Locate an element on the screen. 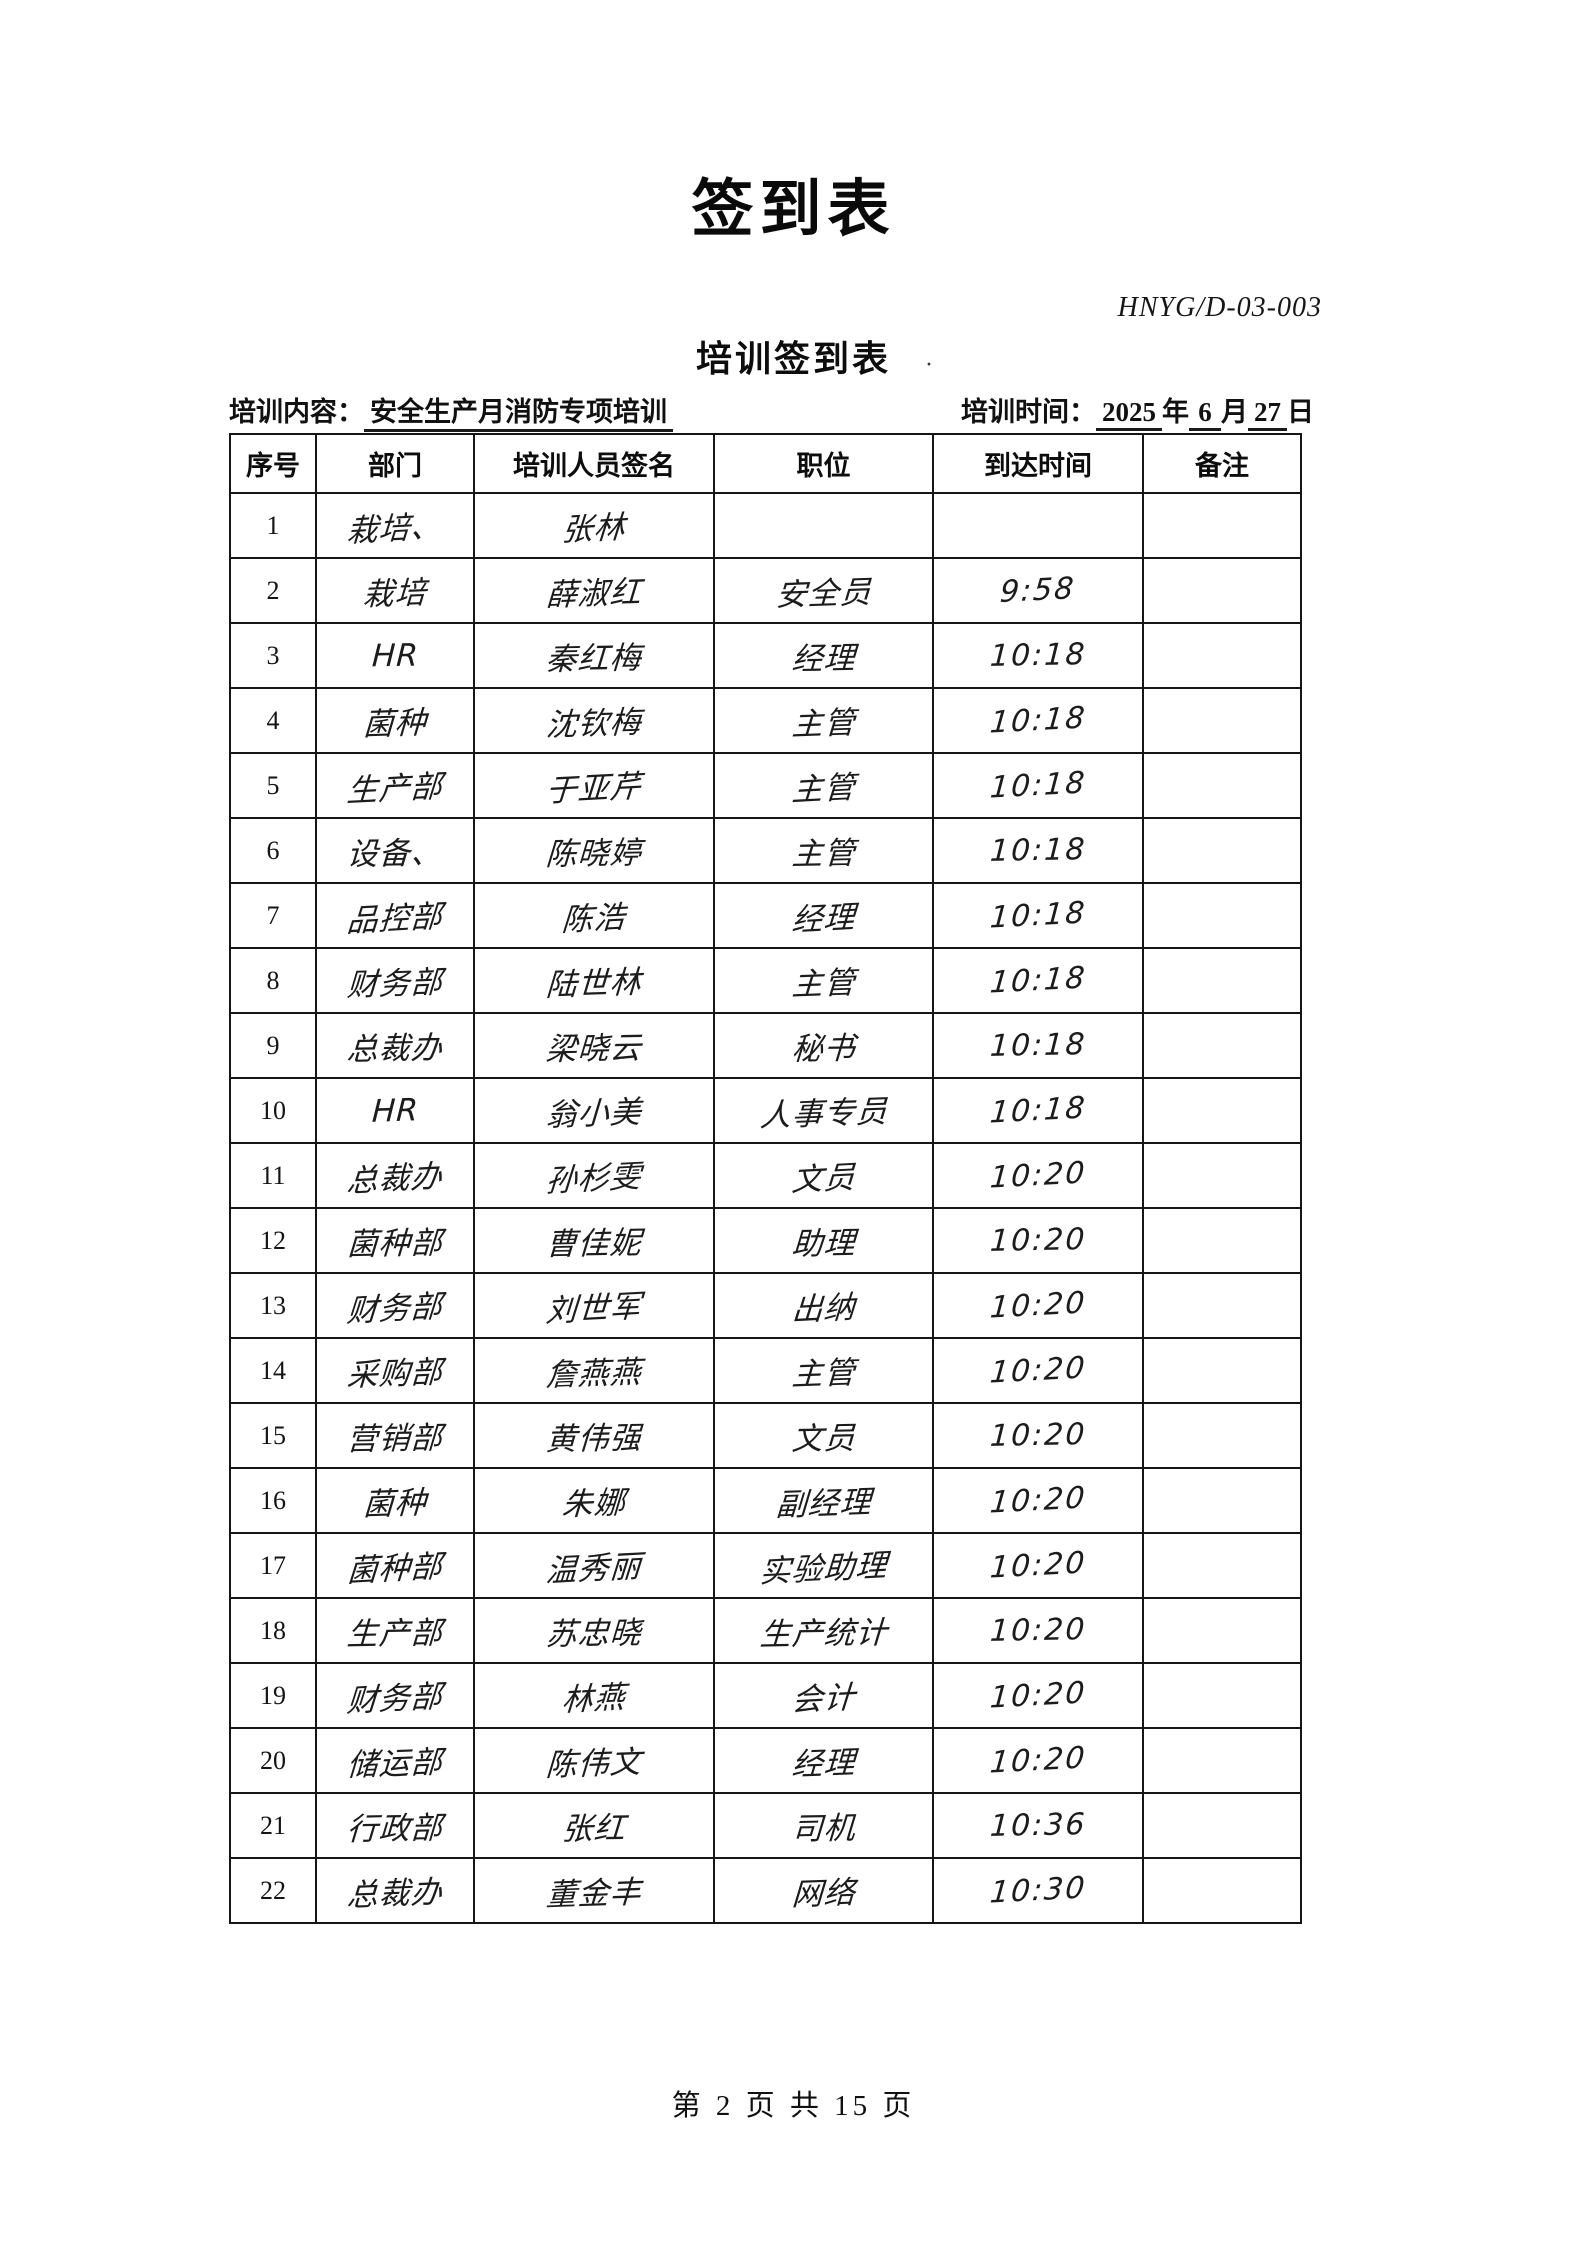  training-content-field: 培训内容： 安全生产月消防专项培训 is located at coordinates (451, 411).